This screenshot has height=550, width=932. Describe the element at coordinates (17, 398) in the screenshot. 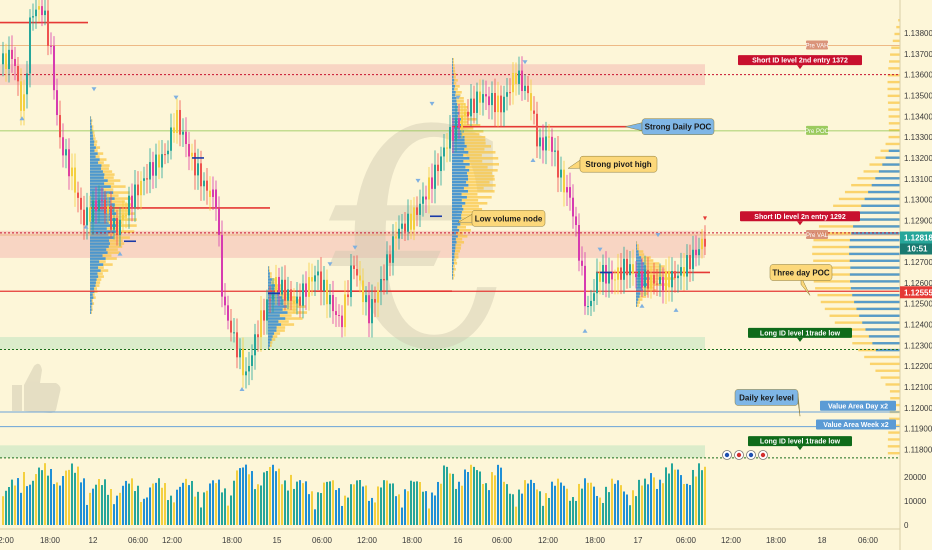

I see `thumb-cuff` at that location.